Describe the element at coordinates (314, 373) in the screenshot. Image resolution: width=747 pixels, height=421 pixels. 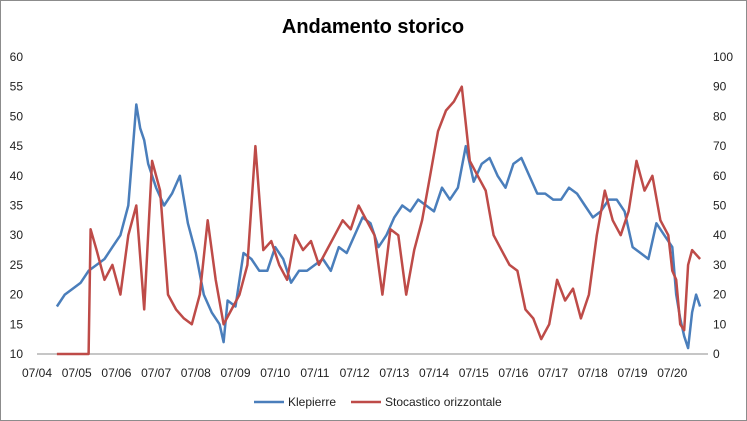
I see `x-tick-label: 07/11` at that location.